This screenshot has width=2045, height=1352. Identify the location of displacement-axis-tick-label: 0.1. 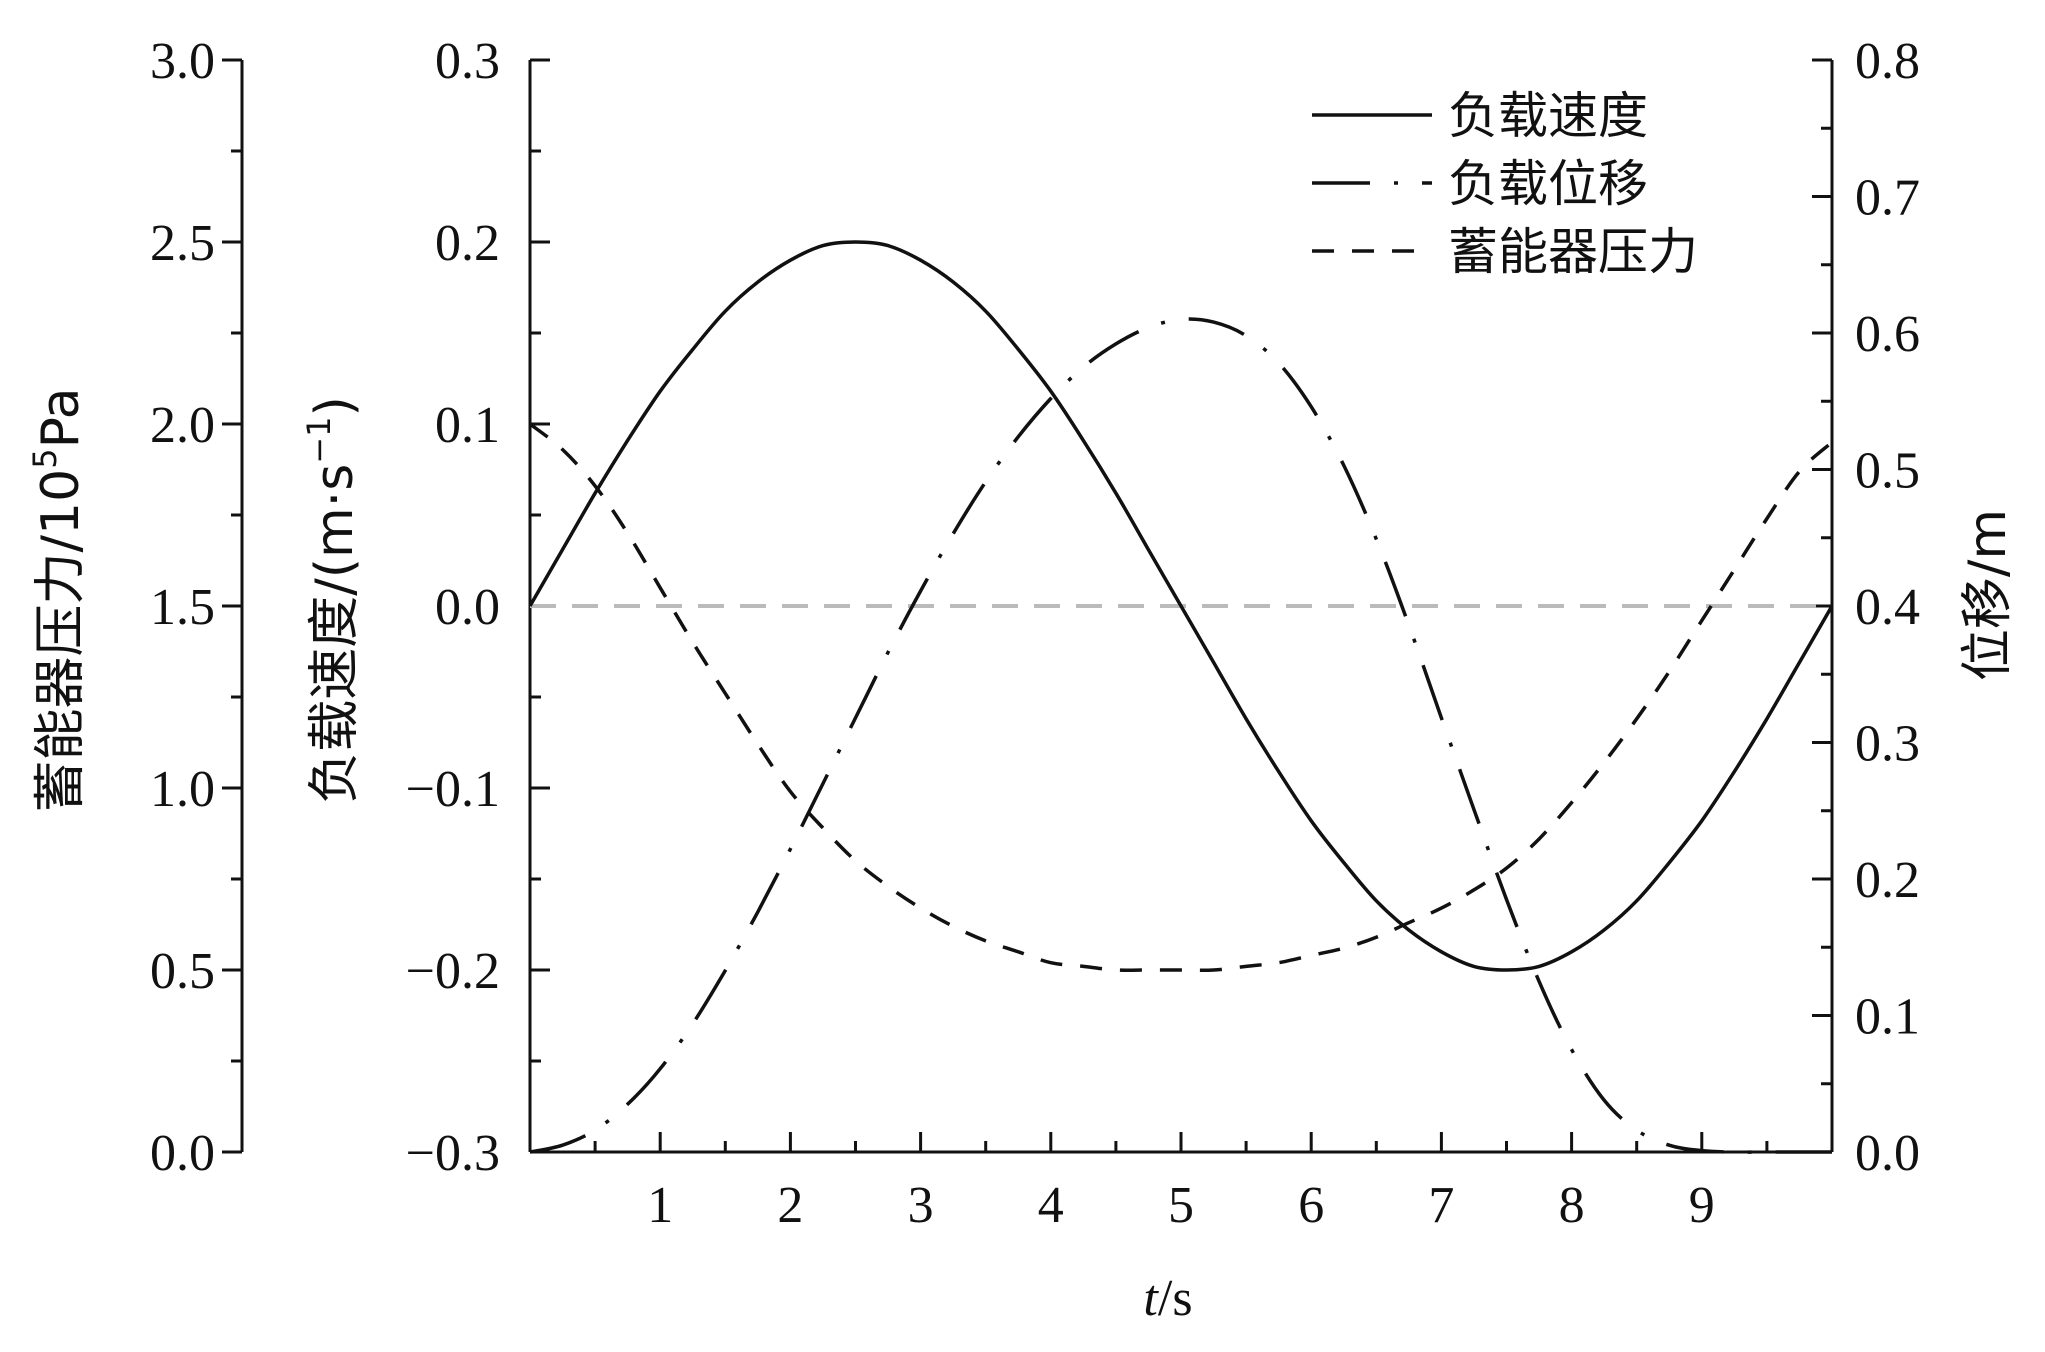
(1887, 1017).